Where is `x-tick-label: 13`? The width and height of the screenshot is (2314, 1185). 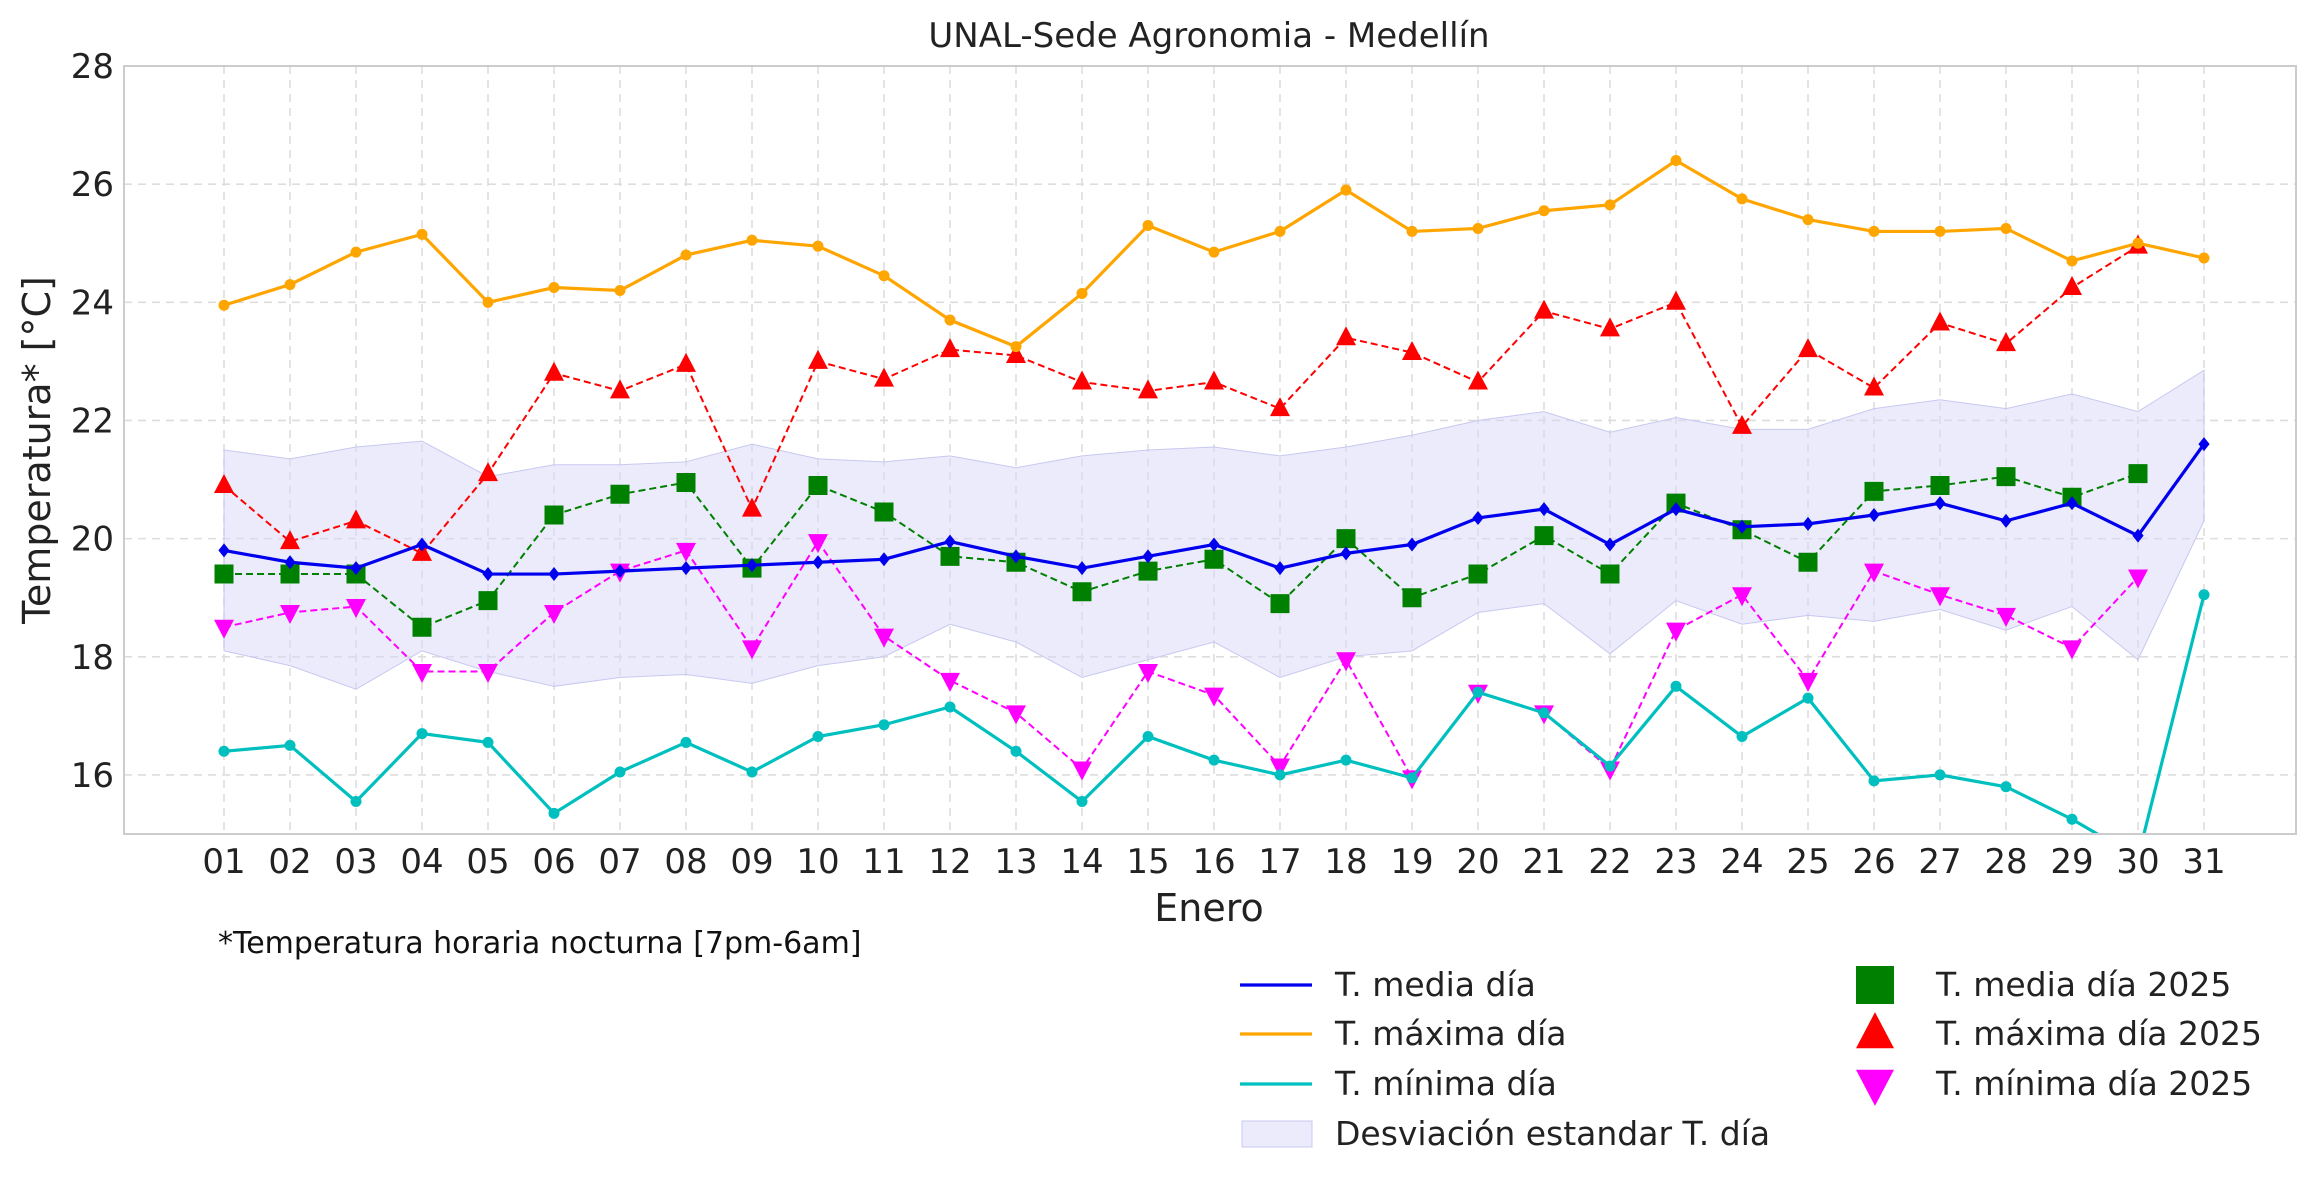
x-tick-label: 13 is located at coordinates (1015, 862).